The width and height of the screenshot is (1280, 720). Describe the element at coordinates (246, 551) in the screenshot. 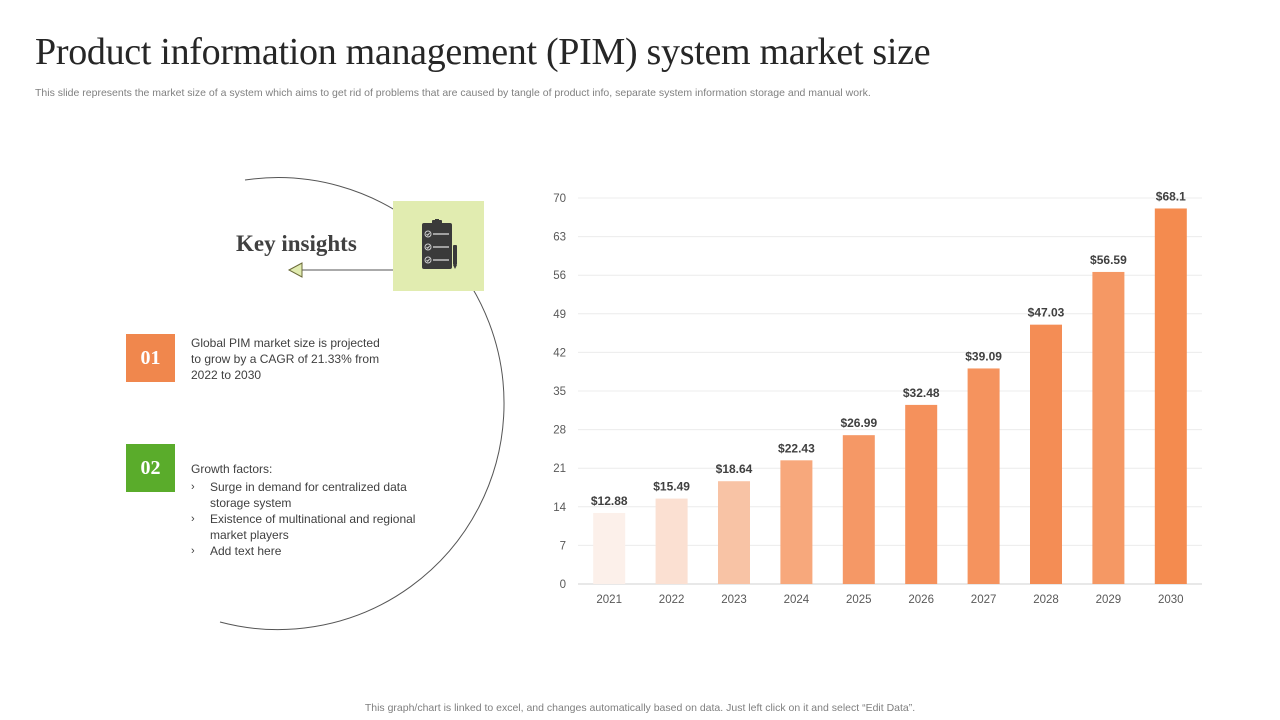

I see `list-item-text: Add text here` at that location.